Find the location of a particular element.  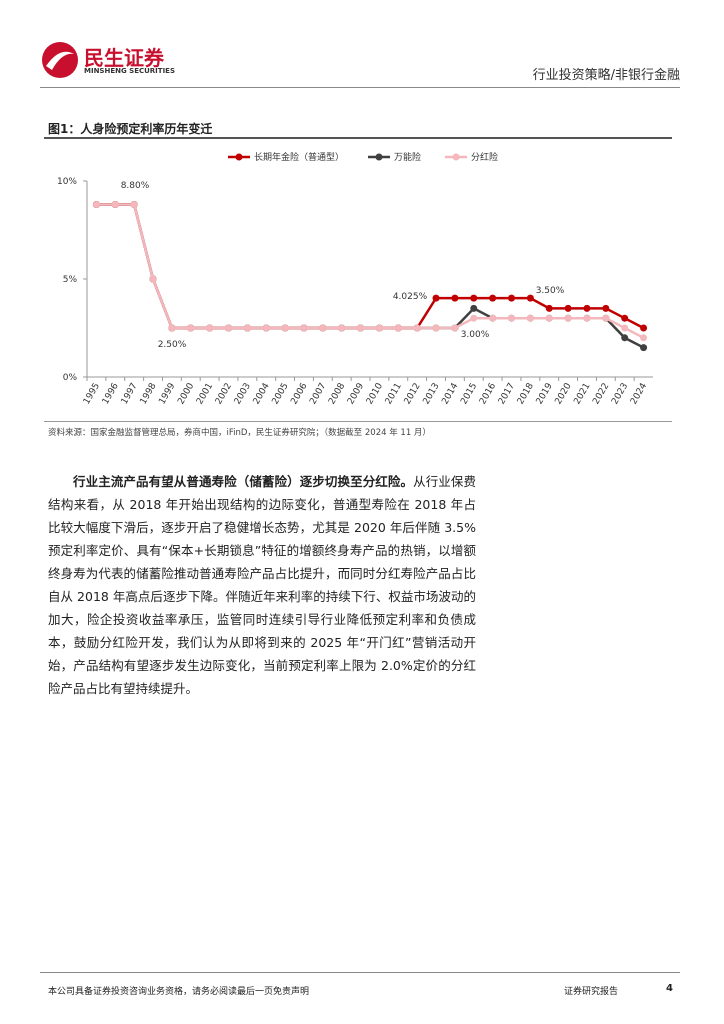

annotation: 3.00% is located at coordinates (475, 335).